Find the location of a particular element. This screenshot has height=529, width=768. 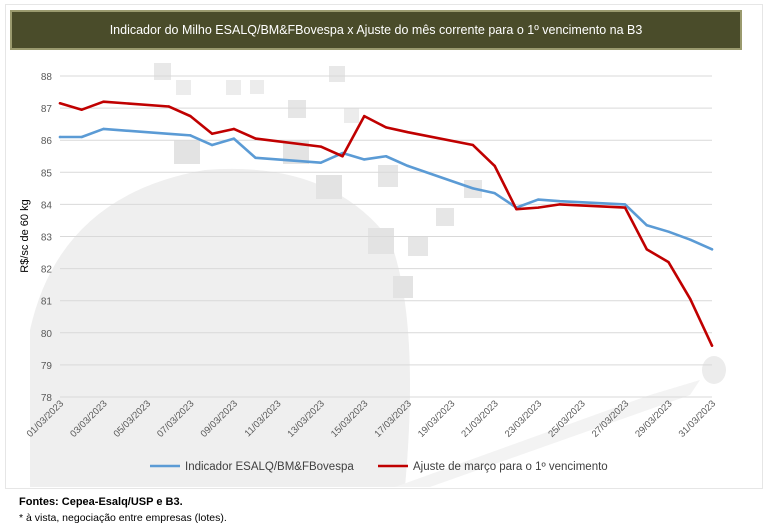

x-tick-label: 21/03/2023 is located at coordinates (479, 418).